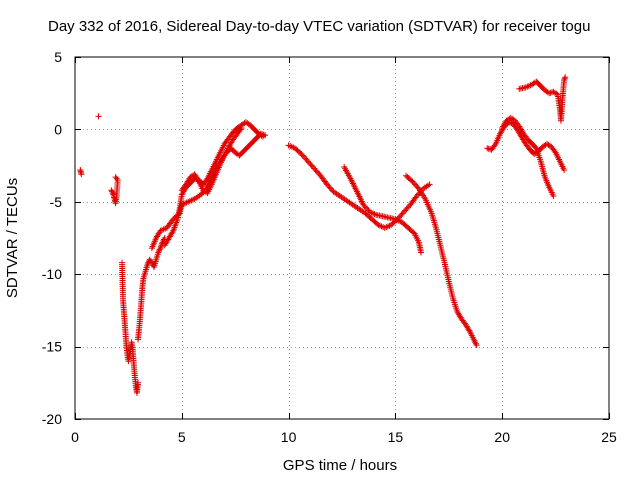 This screenshot has height=480, width=640. Describe the element at coordinates (75, 437) in the screenshot. I see `x-tick-label: 0` at that location.